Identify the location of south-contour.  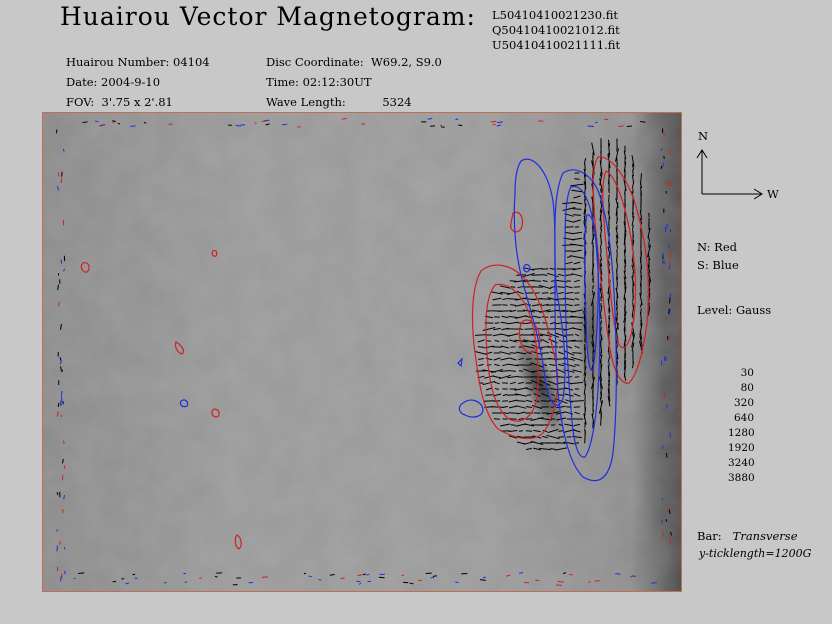
(184, 403).